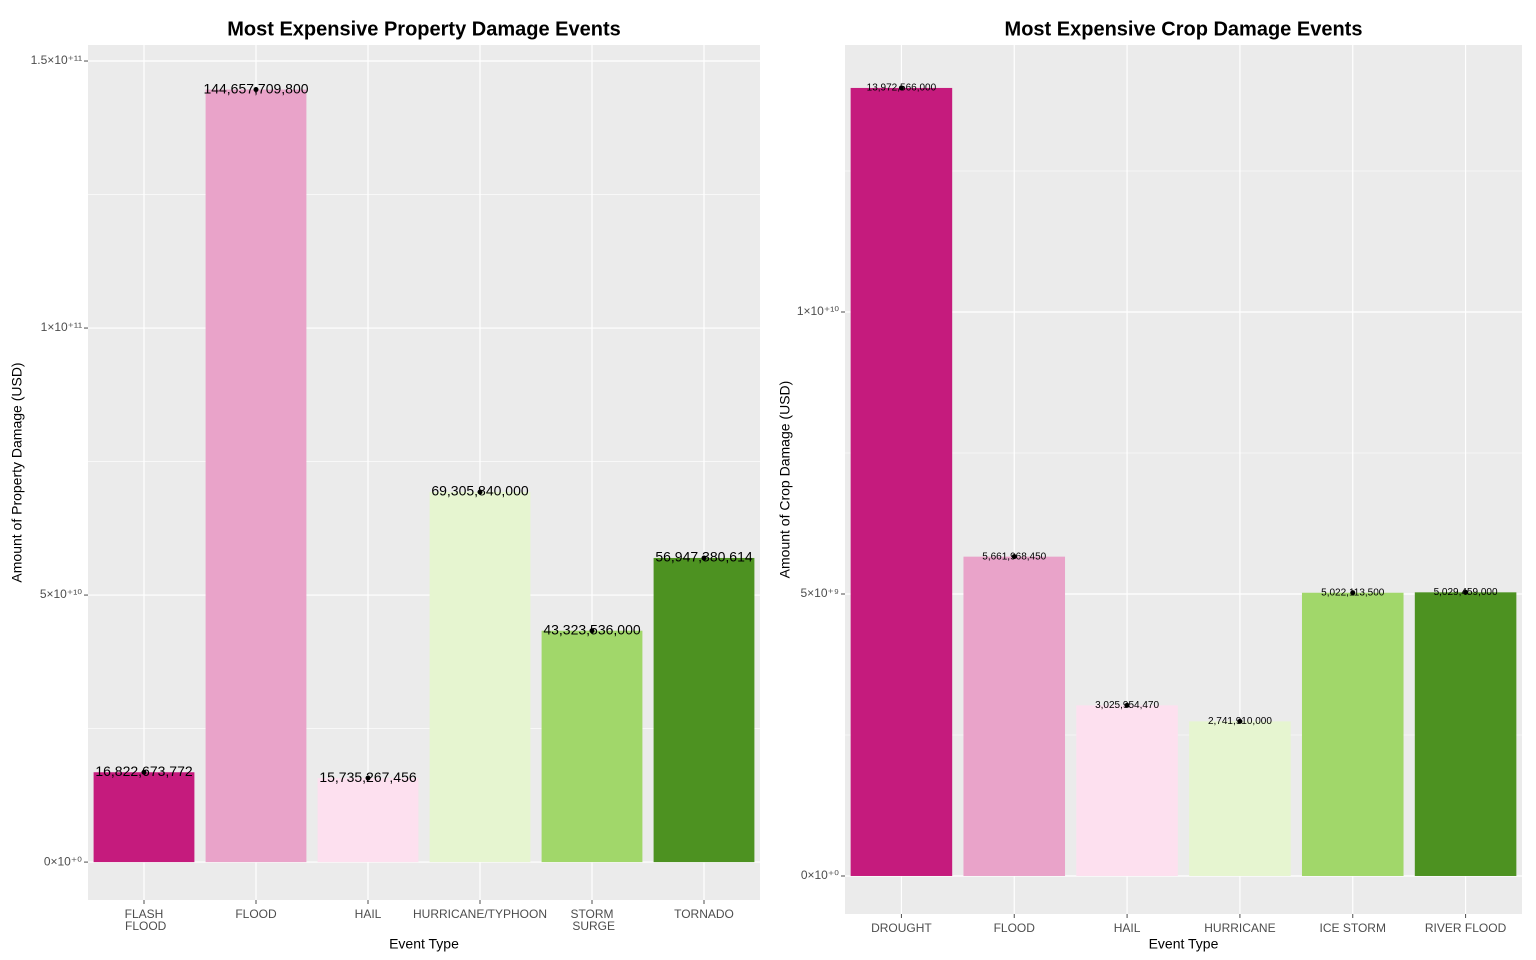  I want to click on data-label: 3,025,954,470, so click(1127, 705).